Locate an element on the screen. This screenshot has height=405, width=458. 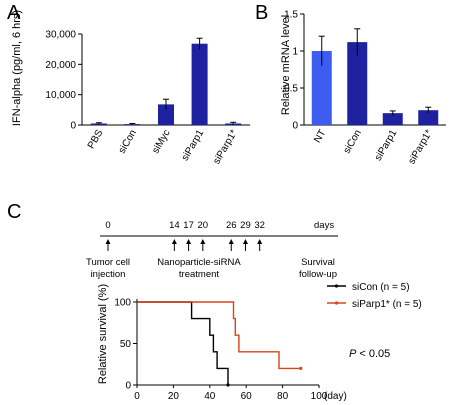
timeline-day-label: 32 is located at coordinates (259, 225).